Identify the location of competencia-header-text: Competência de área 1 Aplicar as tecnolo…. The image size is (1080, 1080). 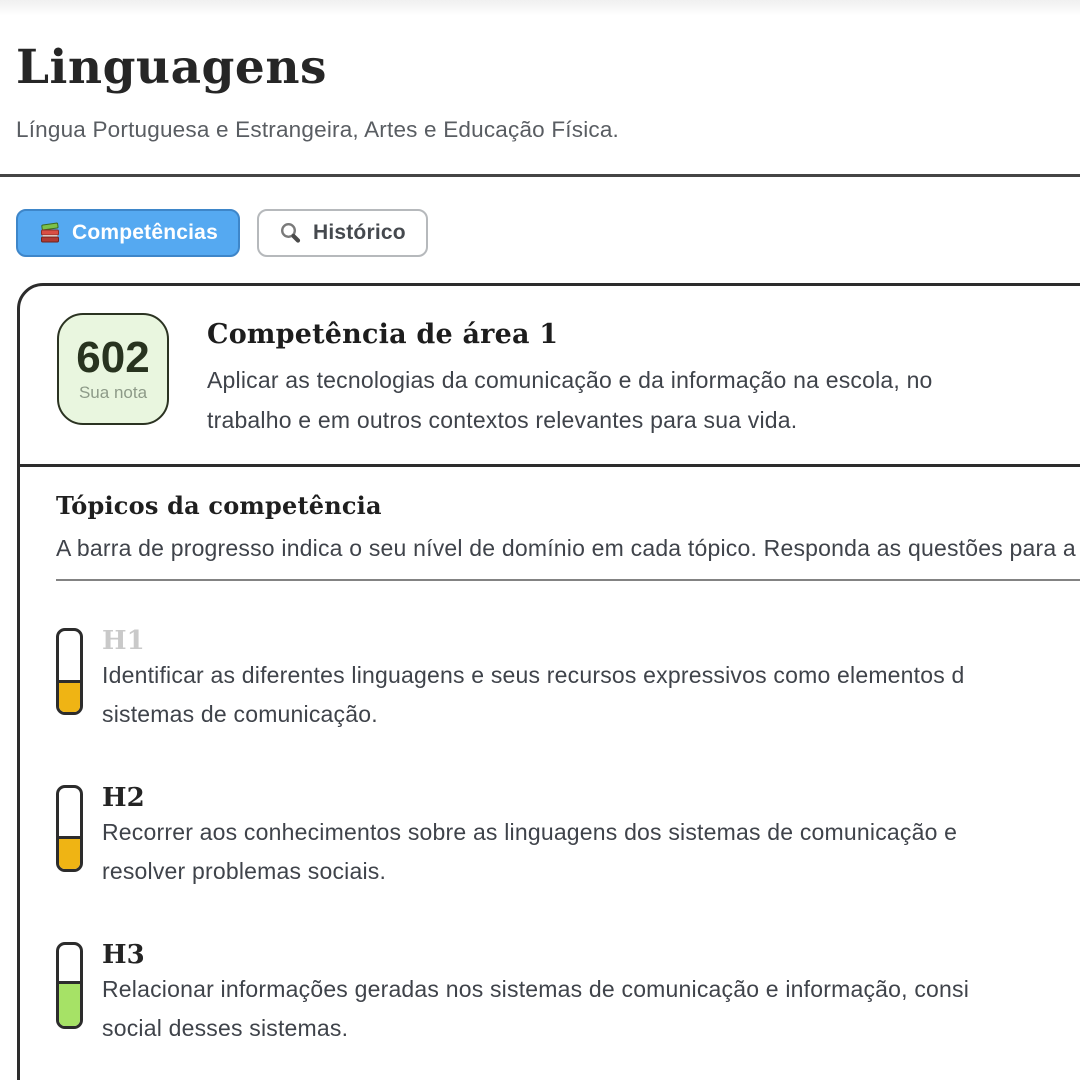
(570, 376).